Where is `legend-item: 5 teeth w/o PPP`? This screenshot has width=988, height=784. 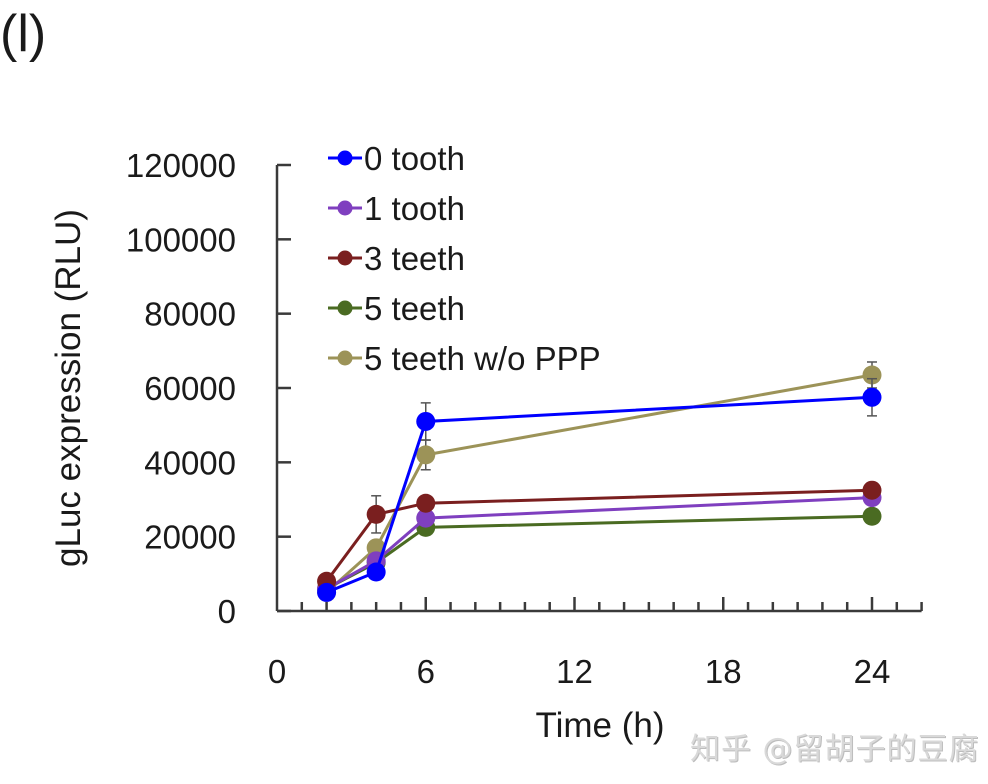
legend-item: 5 teeth w/o PPP is located at coordinates (464, 358).